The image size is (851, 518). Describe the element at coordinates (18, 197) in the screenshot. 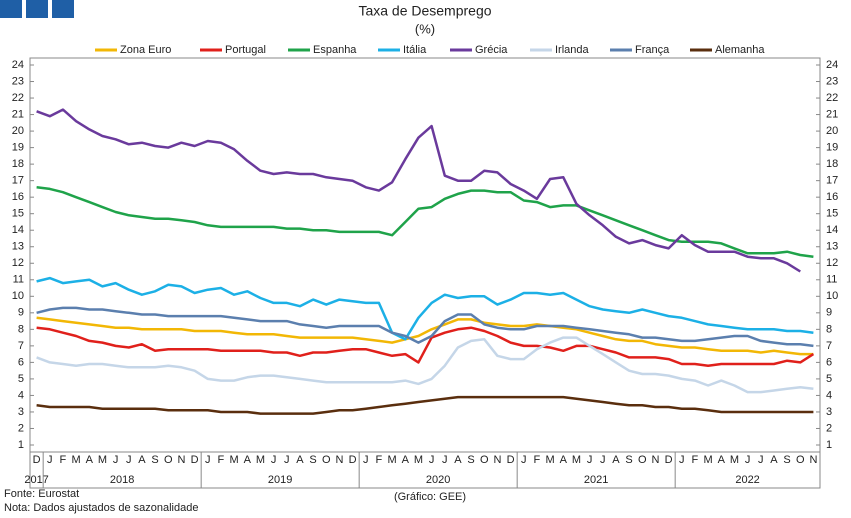

I see `y-tick-label: 16` at that location.